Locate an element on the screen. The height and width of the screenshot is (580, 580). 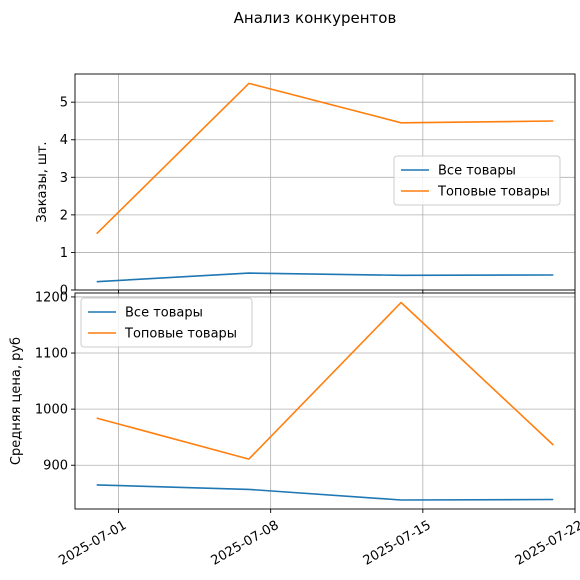
y-tick-label: 3 is located at coordinates (64, 178).